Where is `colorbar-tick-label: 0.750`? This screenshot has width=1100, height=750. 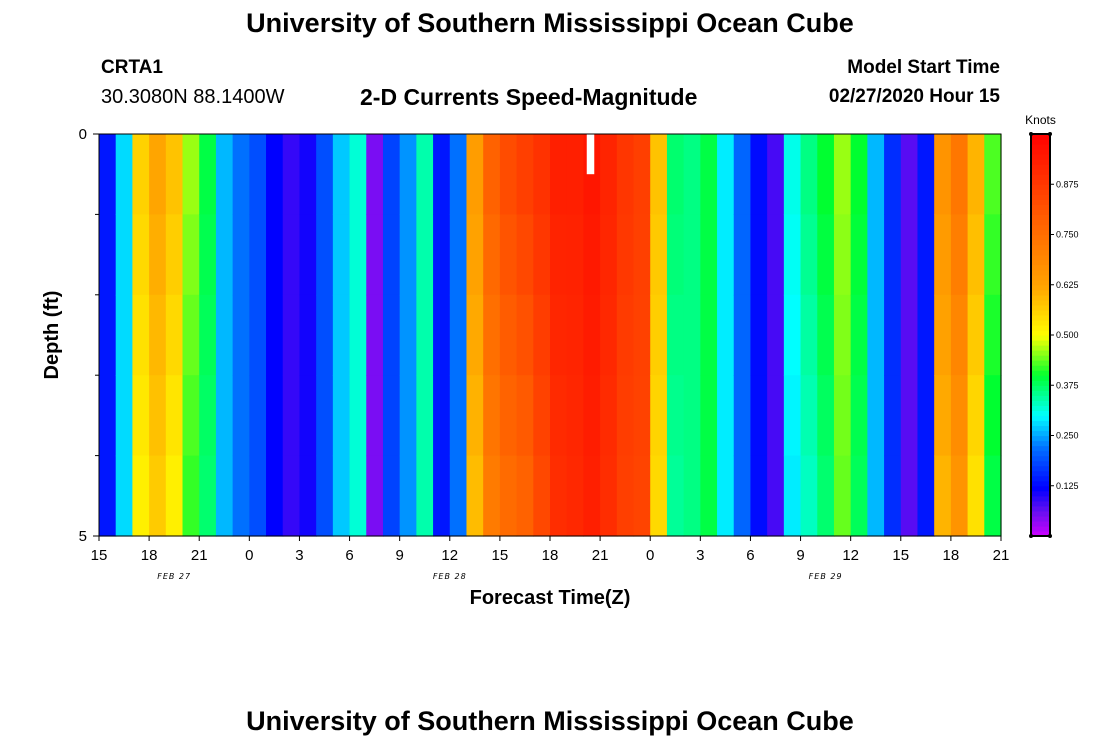 colorbar-tick-label: 0.750 is located at coordinates (1067, 235).